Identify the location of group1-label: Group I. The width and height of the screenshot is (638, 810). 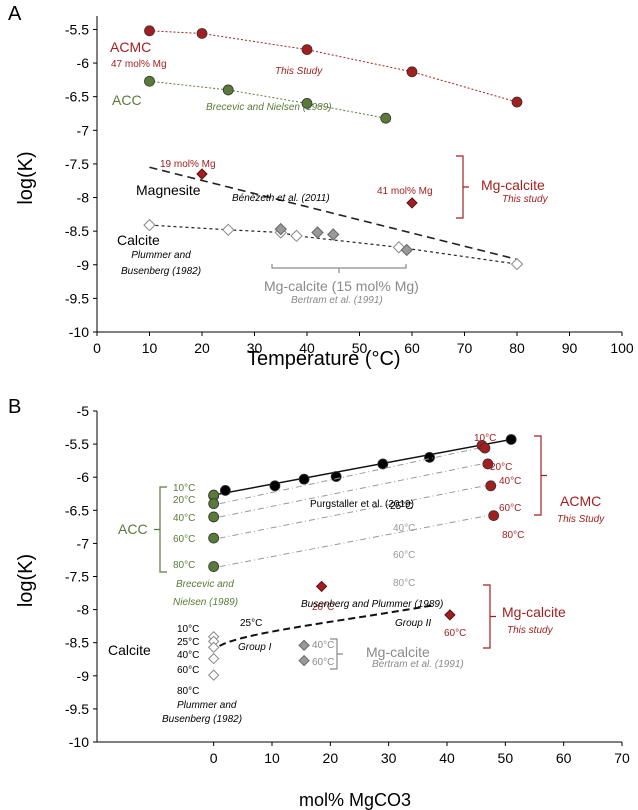
(255, 647).